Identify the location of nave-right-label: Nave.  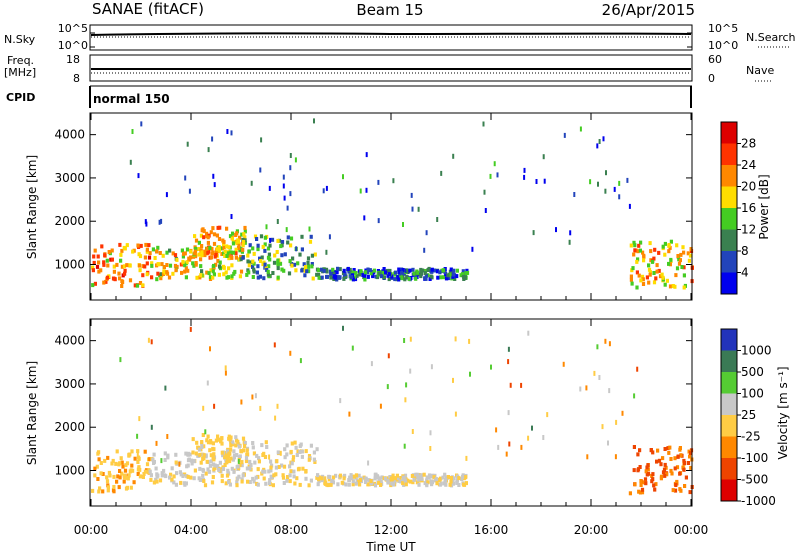
(760, 70).